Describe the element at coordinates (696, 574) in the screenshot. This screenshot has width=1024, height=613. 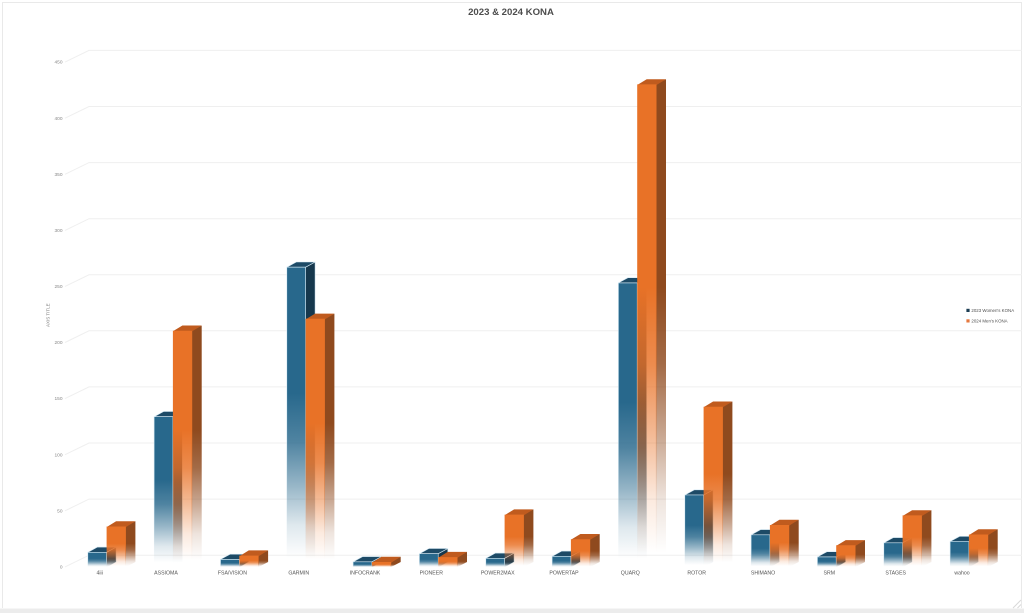
I see `svg-text: ROTOR` at that location.